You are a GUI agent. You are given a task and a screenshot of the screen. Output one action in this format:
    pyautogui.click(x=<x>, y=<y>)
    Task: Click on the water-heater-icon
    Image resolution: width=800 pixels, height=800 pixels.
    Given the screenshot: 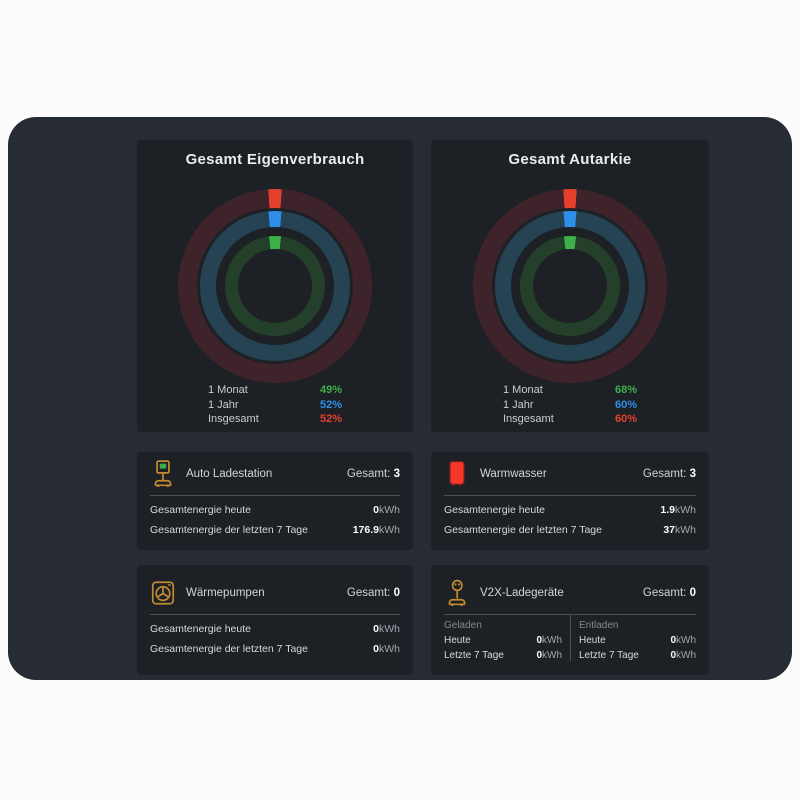 What is the action you would take?
    pyautogui.click(x=457, y=474)
    